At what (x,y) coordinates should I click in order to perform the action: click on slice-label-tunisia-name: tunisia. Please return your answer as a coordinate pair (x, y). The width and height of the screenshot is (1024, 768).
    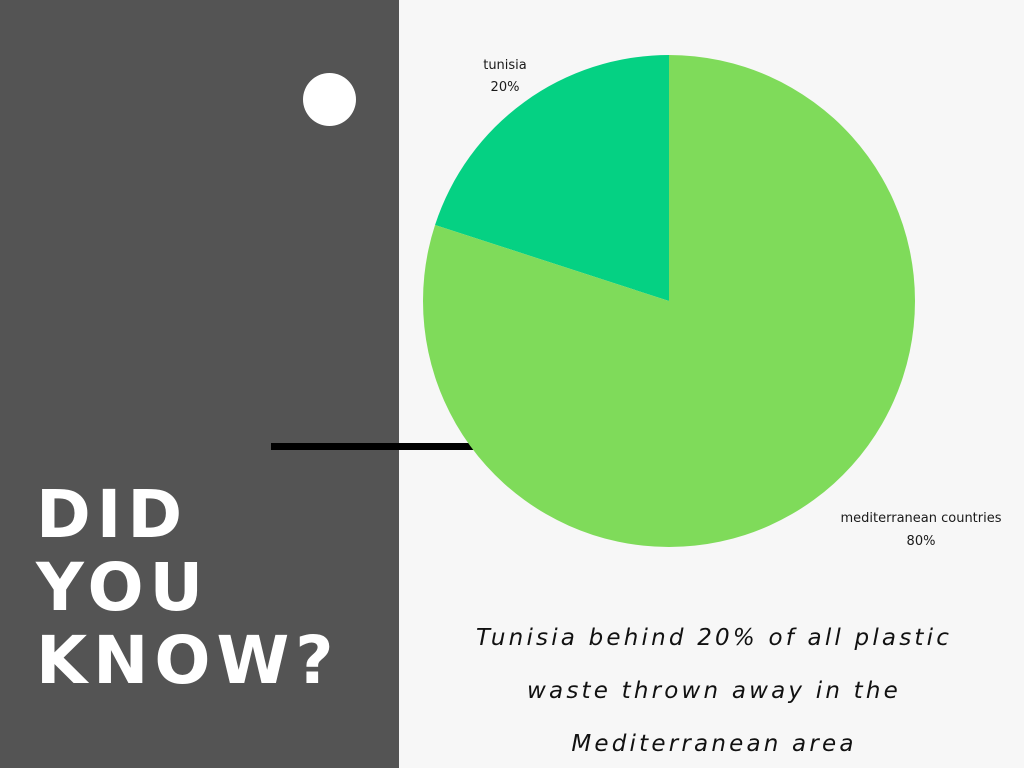
    Looking at the image, I should click on (505, 65).